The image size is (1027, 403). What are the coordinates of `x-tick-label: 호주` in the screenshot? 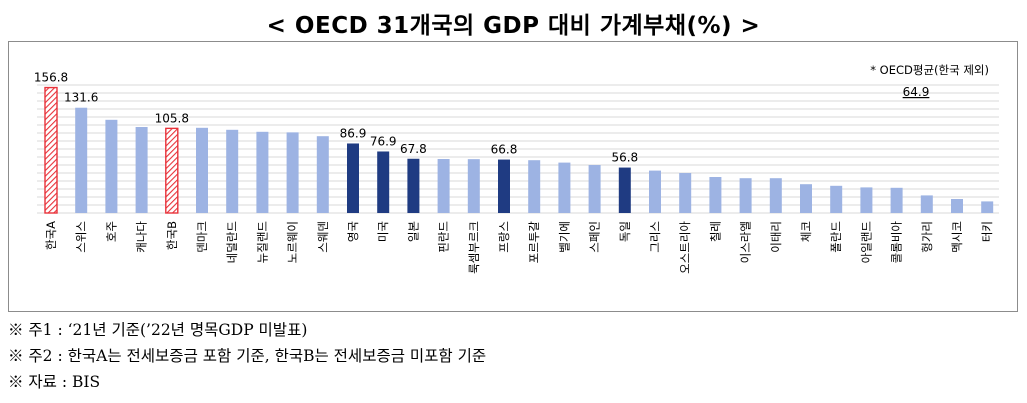 It's located at (111, 231).